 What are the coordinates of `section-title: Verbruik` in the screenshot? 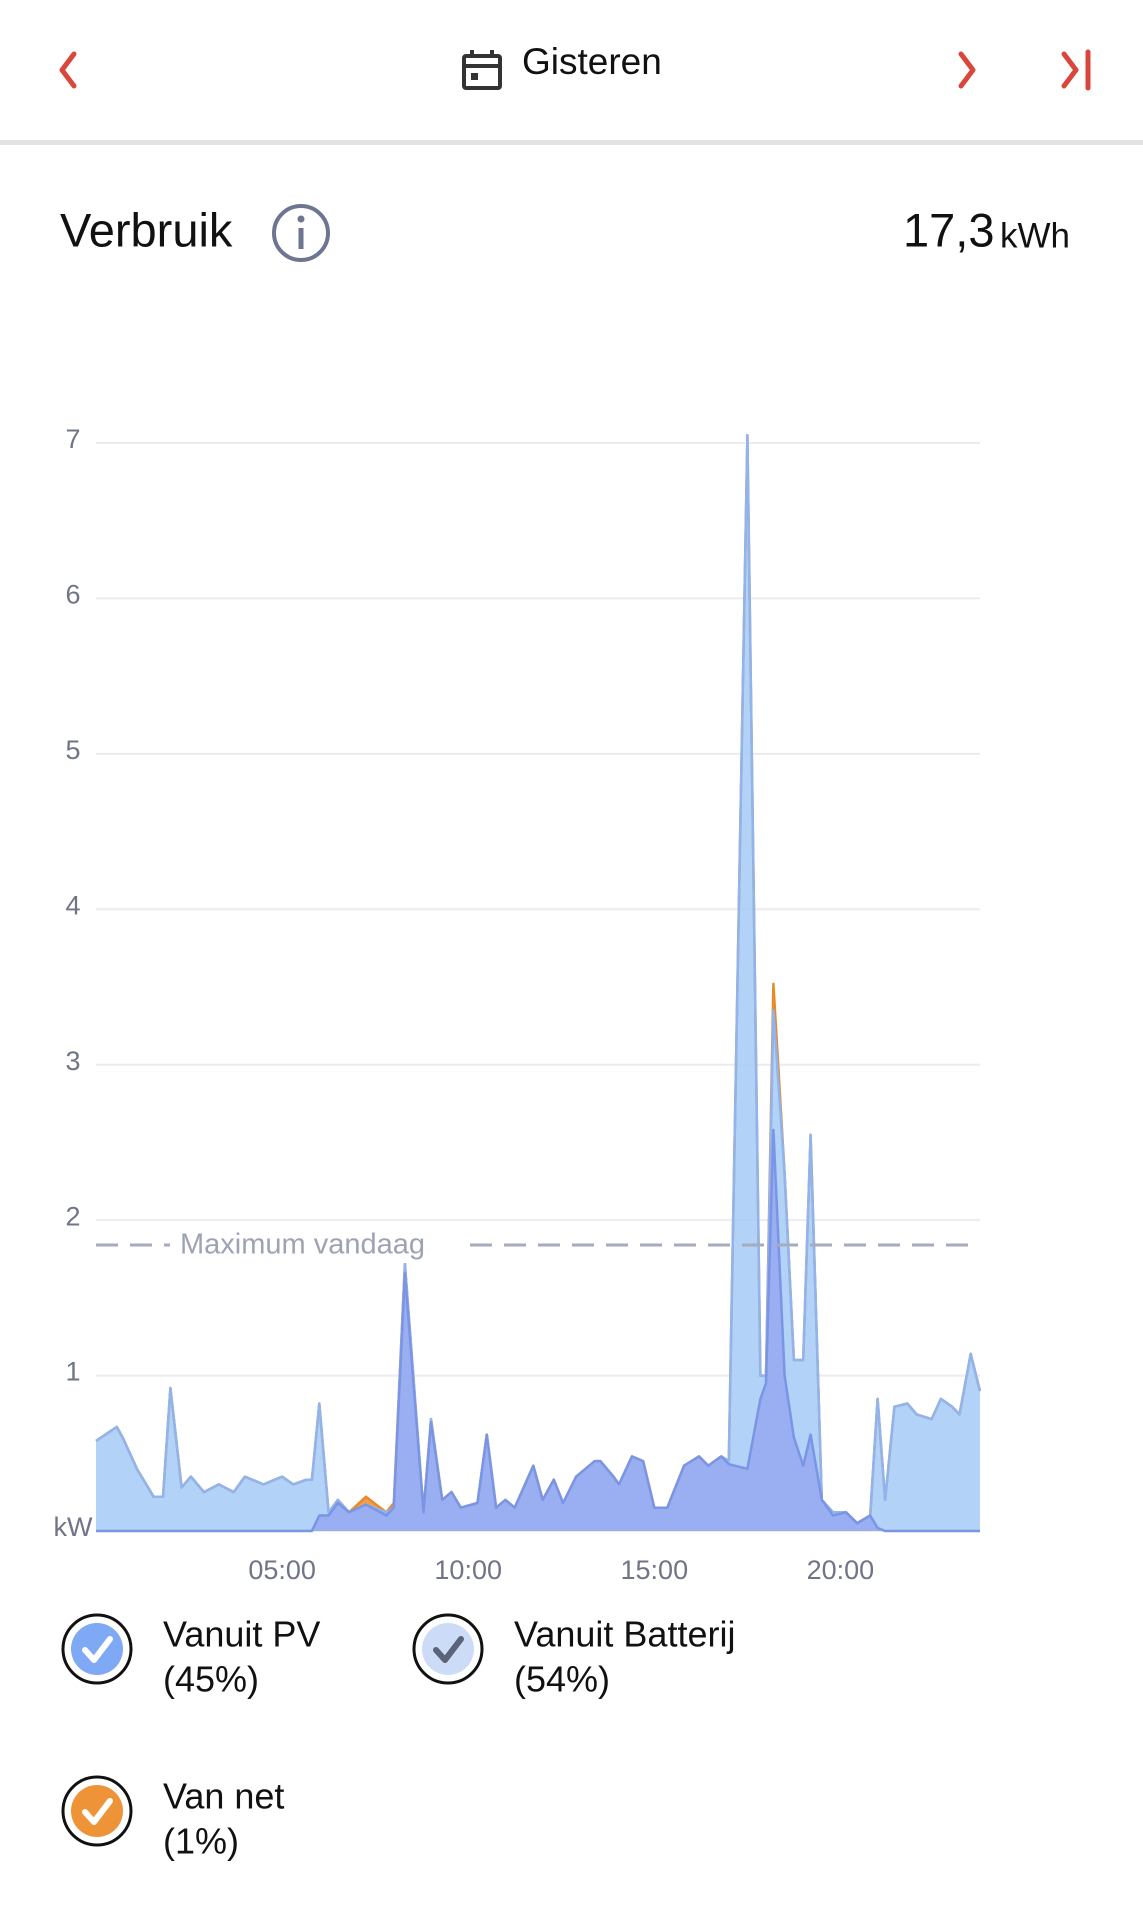 It's located at (146, 229).